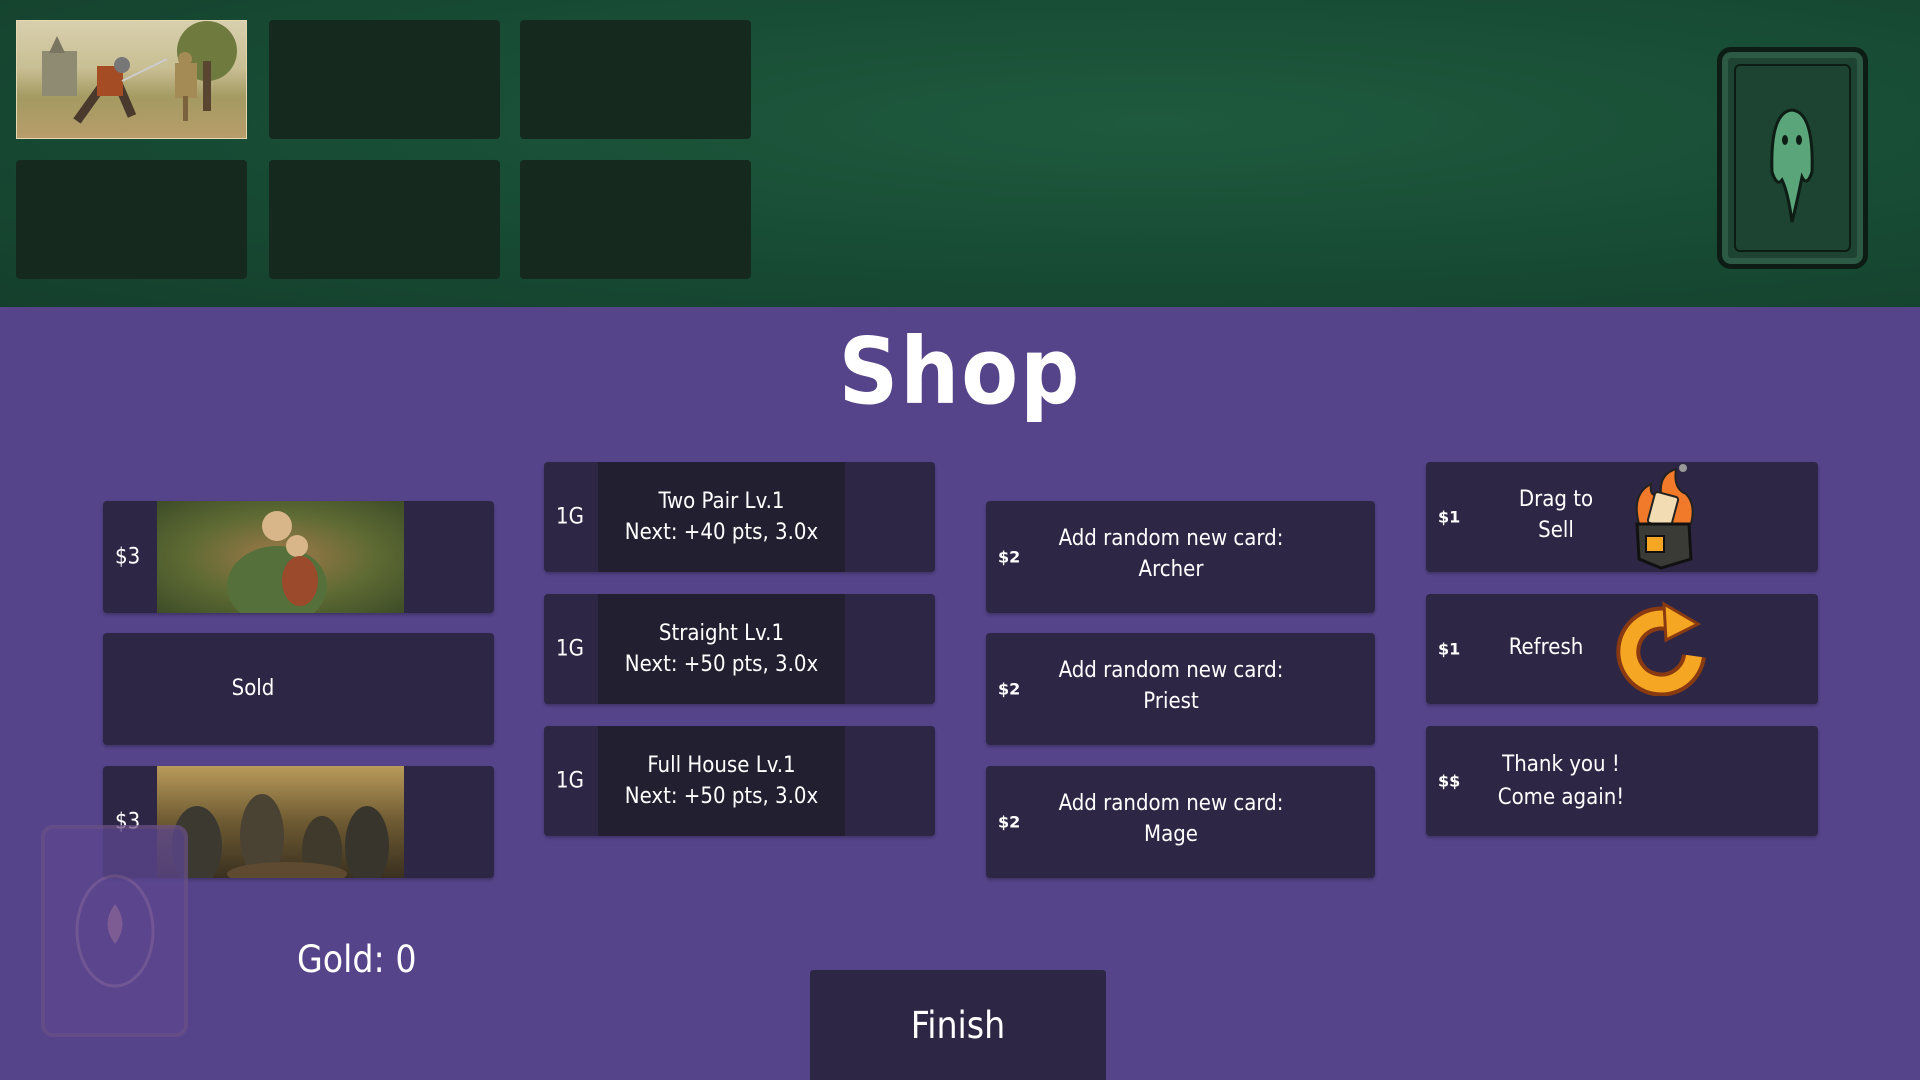  I want to click on price-label: $$, so click(1449, 781).